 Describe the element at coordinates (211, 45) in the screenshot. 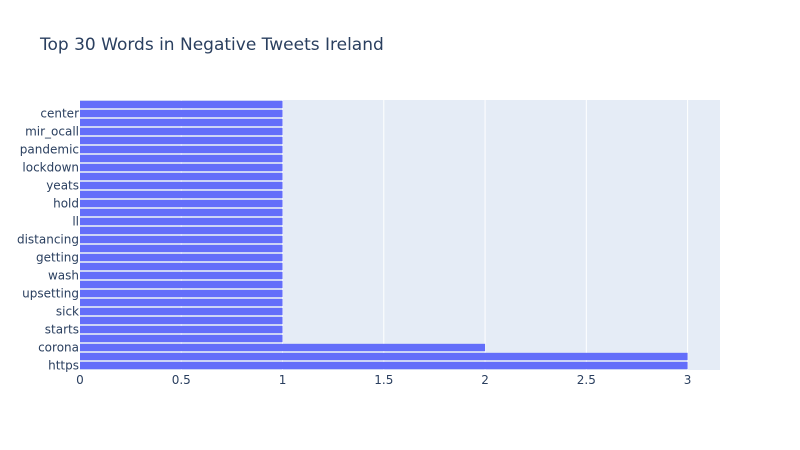

I see `chart-title: Top 30 Words in Negative Tweets Ireland` at that location.